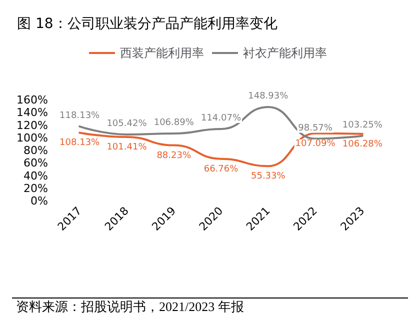 This screenshot has width=416, height=327. I want to click on y-tick-label: 160%, so click(32, 100).